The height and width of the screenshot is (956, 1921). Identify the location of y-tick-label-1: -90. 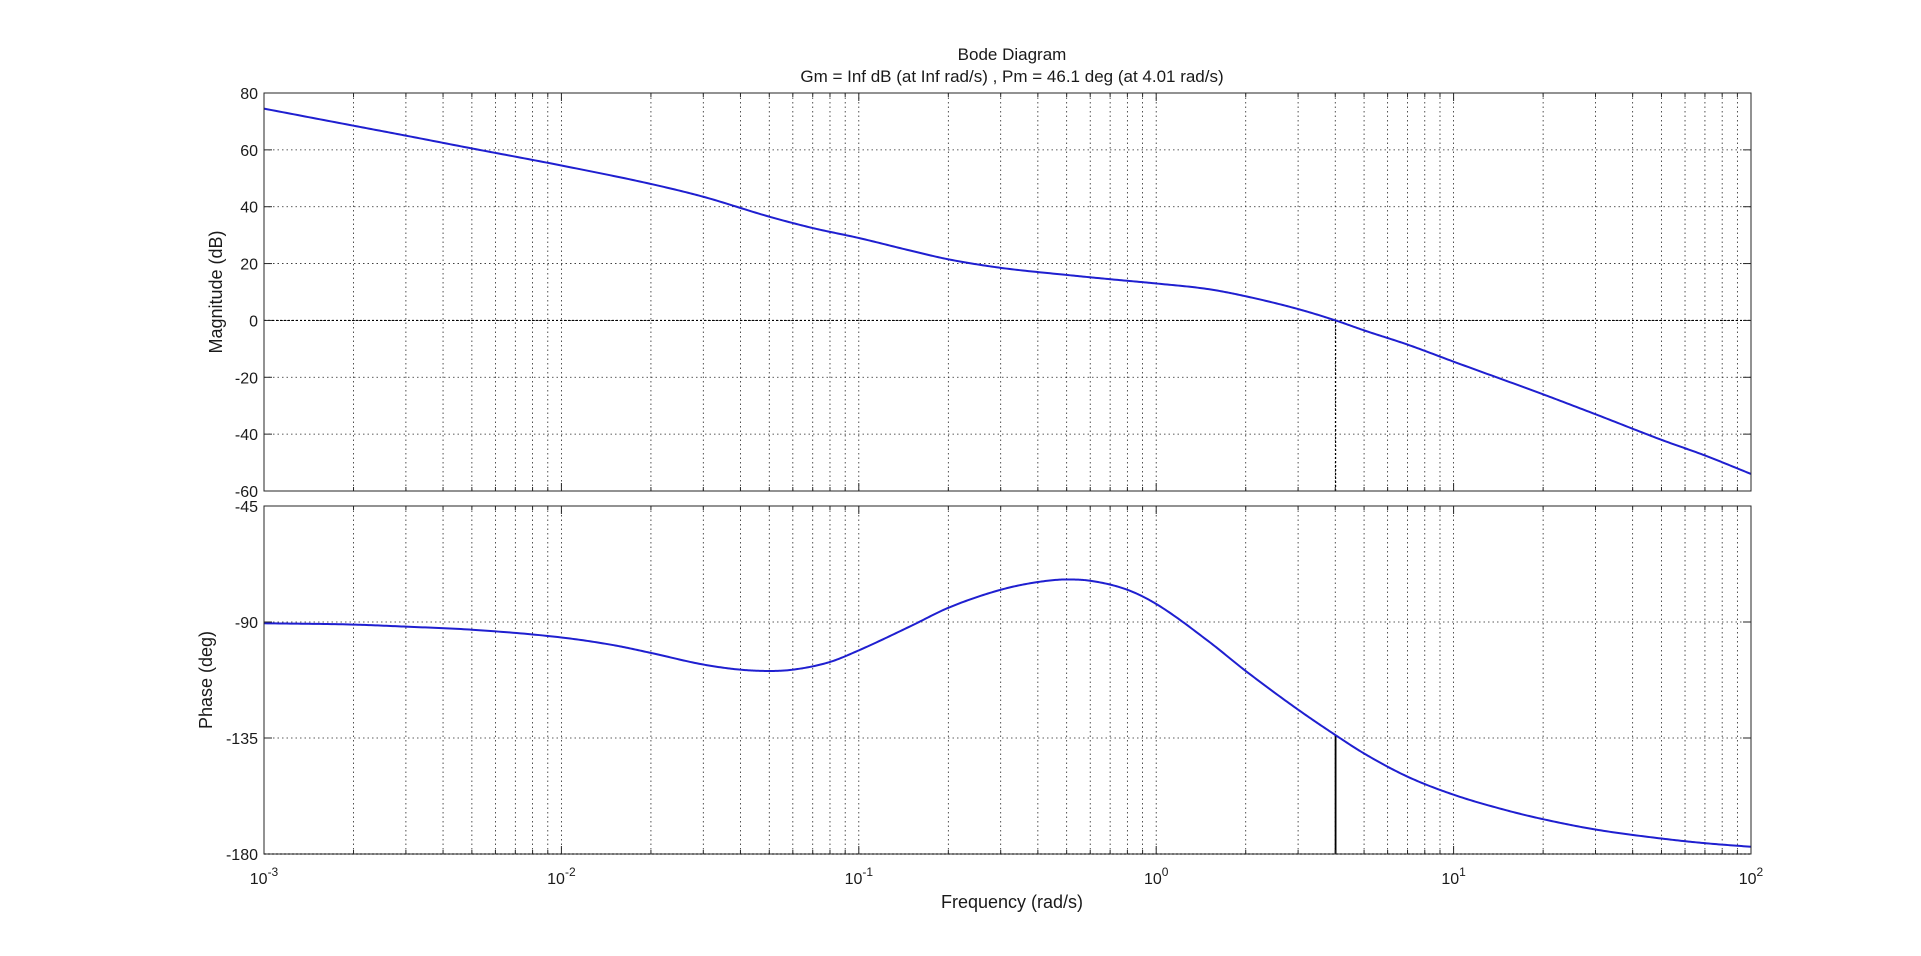
(246, 623).